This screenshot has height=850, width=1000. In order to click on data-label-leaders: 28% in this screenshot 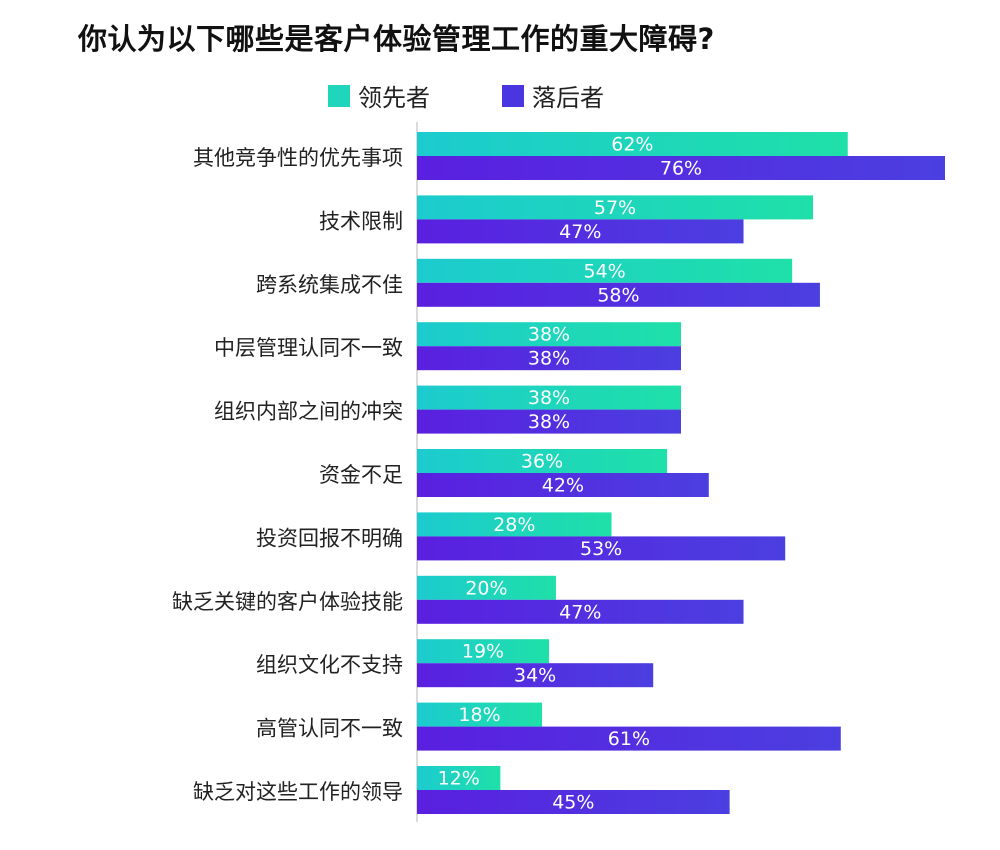, I will do `click(514, 525)`.